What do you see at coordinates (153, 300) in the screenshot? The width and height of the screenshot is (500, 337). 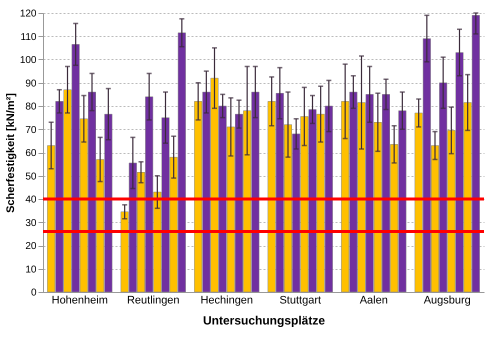 I see `x-tick-label: Reutlingen` at bounding box center [153, 300].